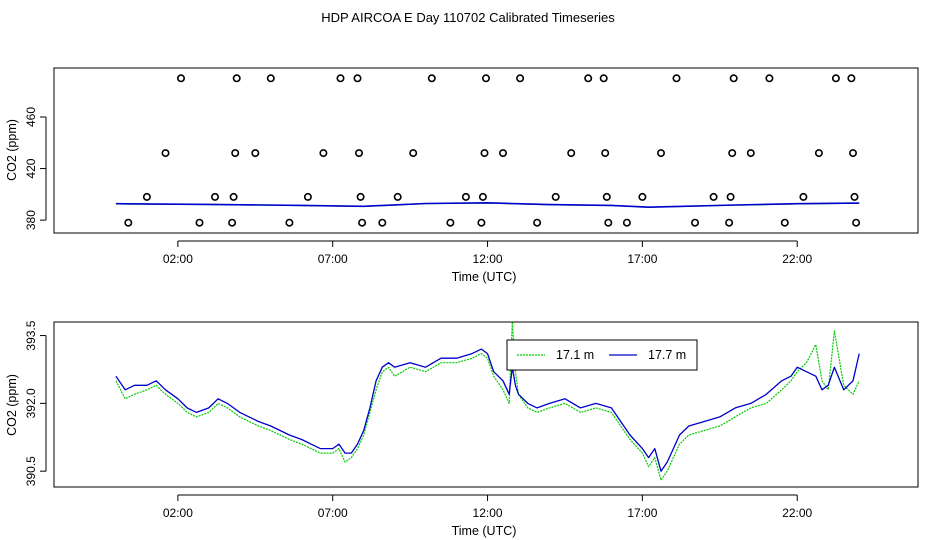  What do you see at coordinates (642, 259) in the screenshot?
I see `top-x-tick-label: 17:00` at bounding box center [642, 259].